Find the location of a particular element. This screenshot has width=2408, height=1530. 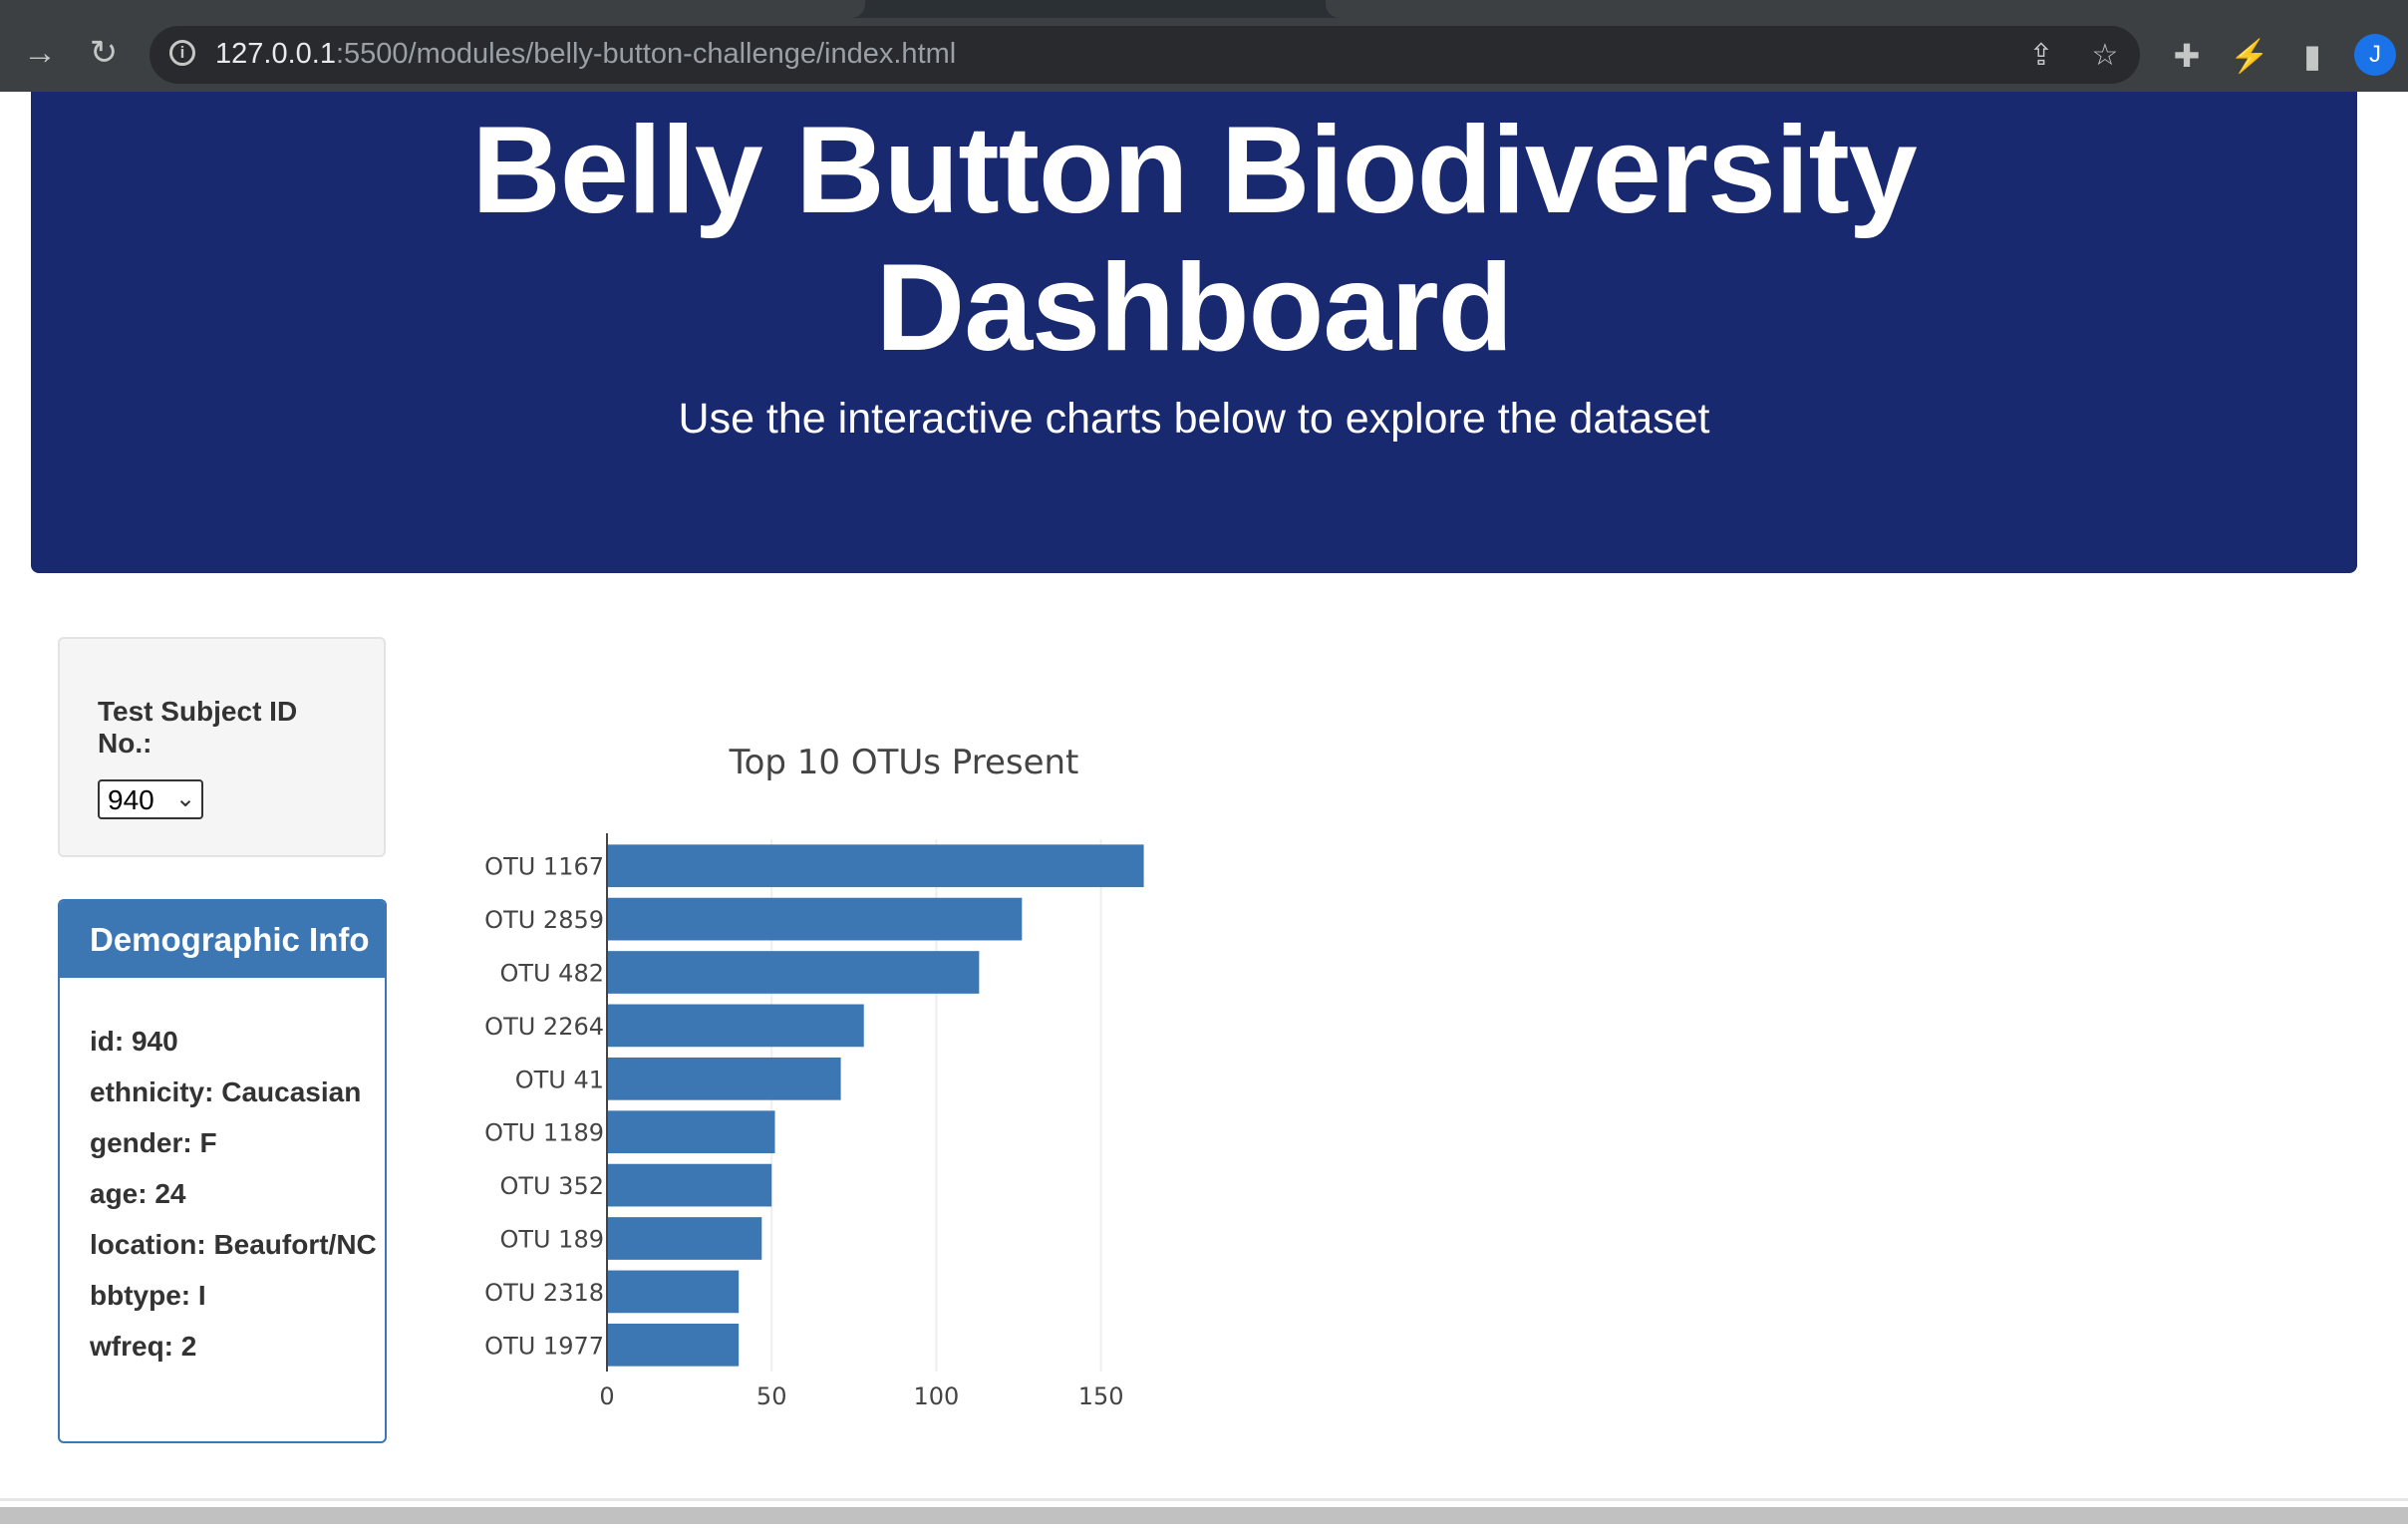

y-tick-label: OTU 1977 is located at coordinates (544, 1346).